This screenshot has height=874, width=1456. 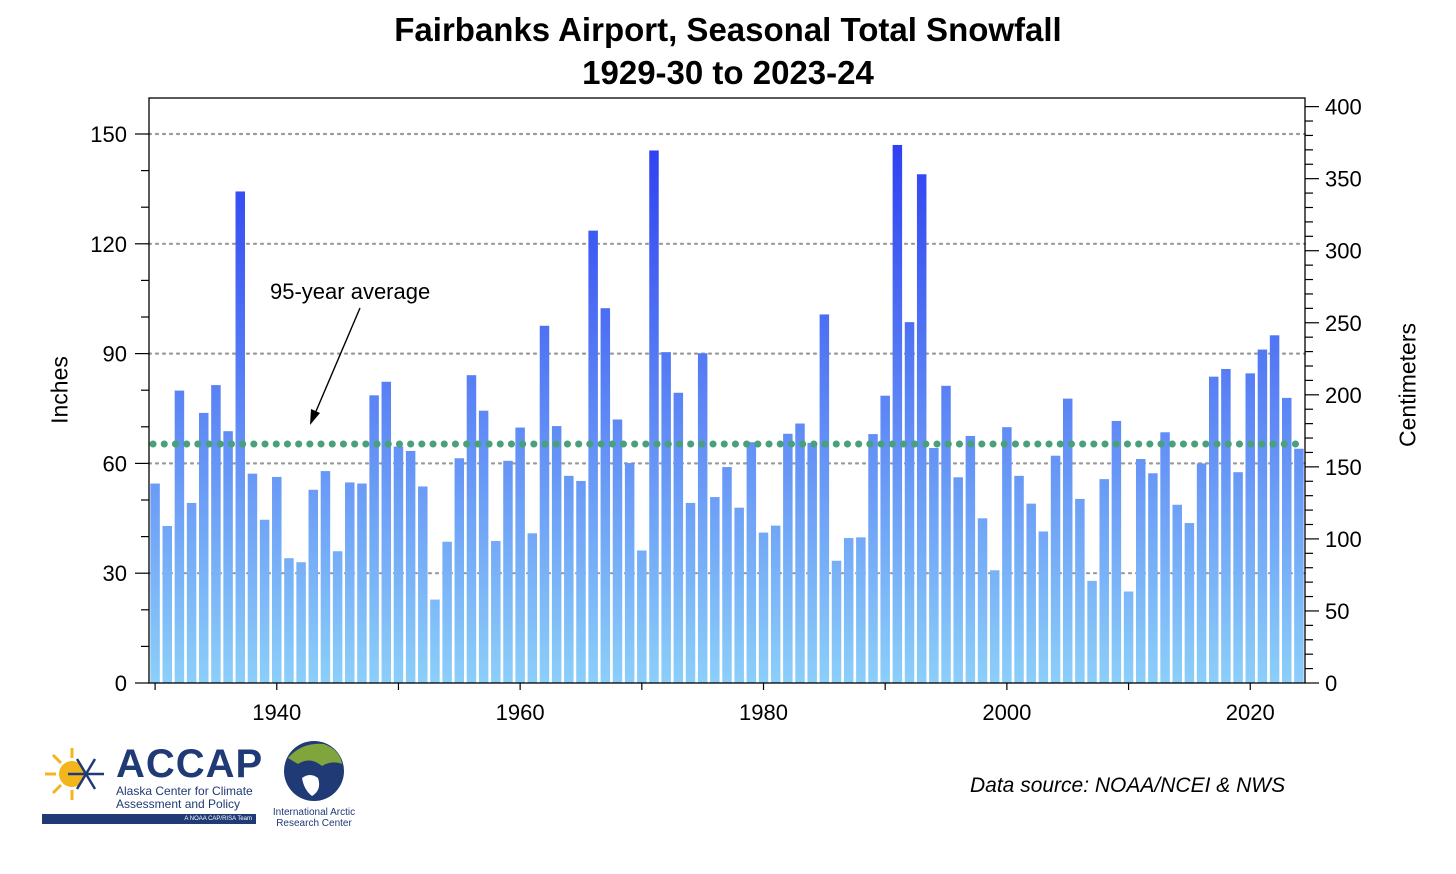 I want to click on accap-banner: A NOAA CAP/RISA Team, so click(x=149, y=819).